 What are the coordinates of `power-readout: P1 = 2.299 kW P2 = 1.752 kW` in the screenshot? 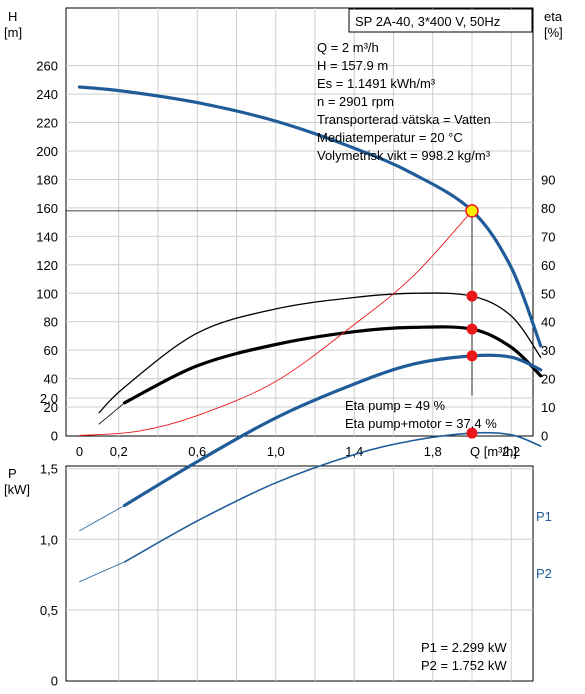 It's located at (464, 656).